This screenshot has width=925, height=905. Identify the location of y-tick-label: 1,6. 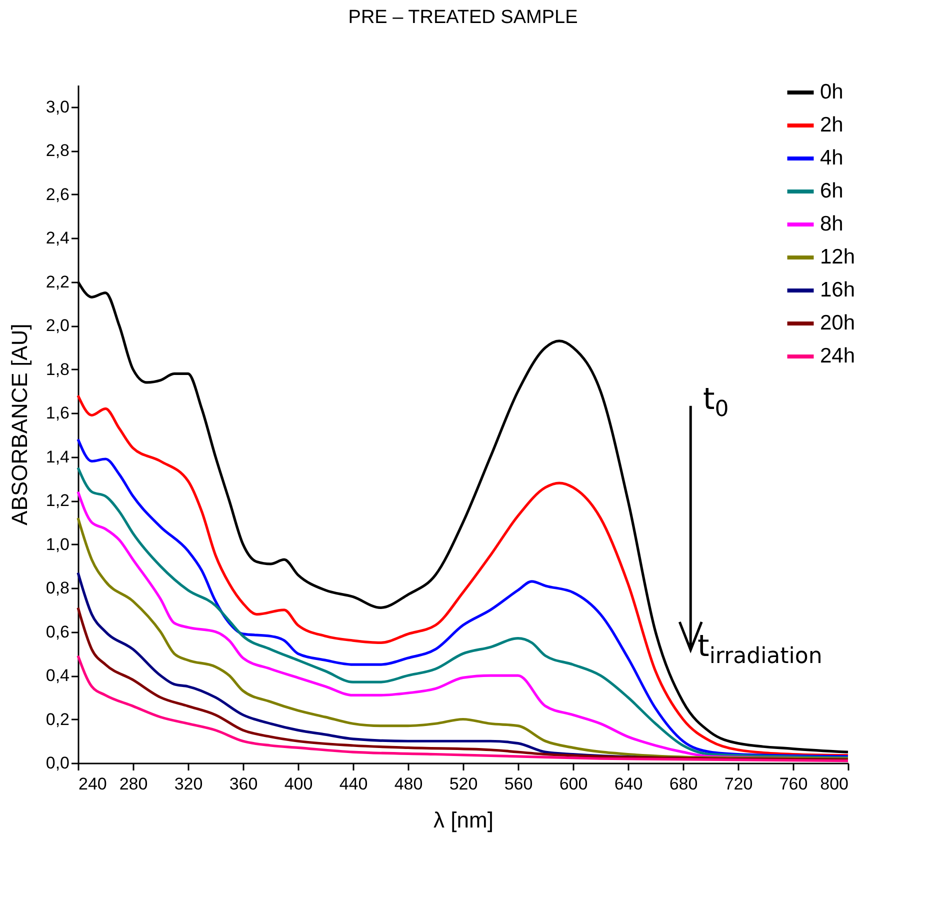
(58, 413).